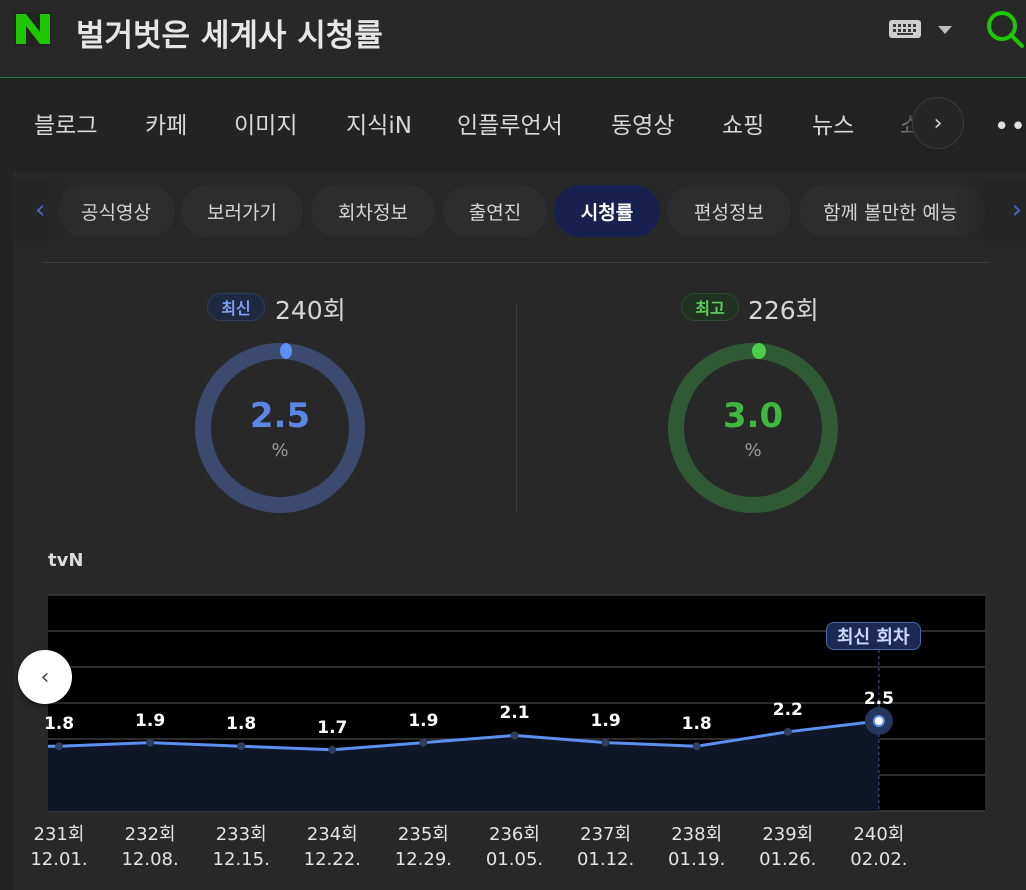 The height and width of the screenshot is (890, 1026). What do you see at coordinates (150, 834) in the screenshot?
I see `episode-label: 232회` at bounding box center [150, 834].